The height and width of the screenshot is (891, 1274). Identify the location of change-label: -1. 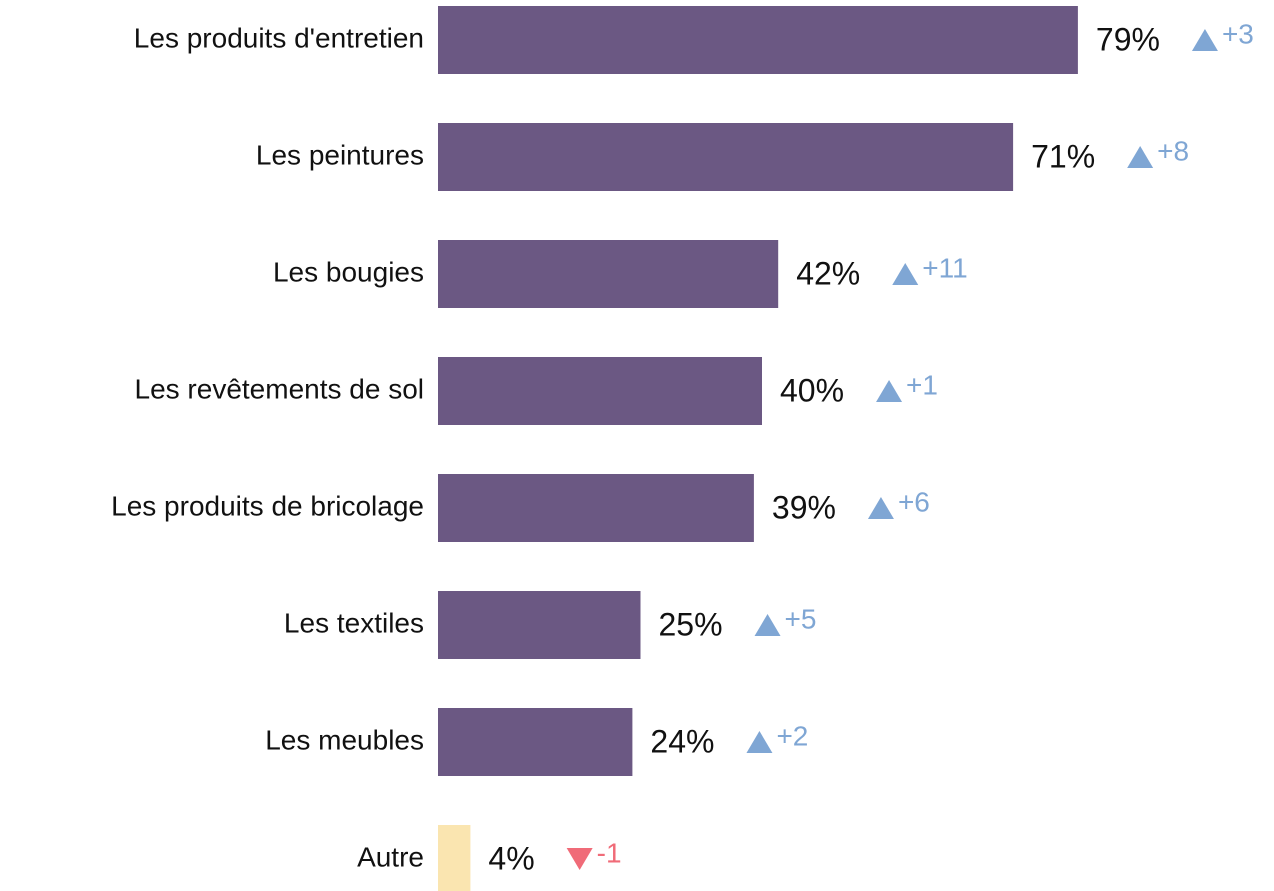
(609, 852).